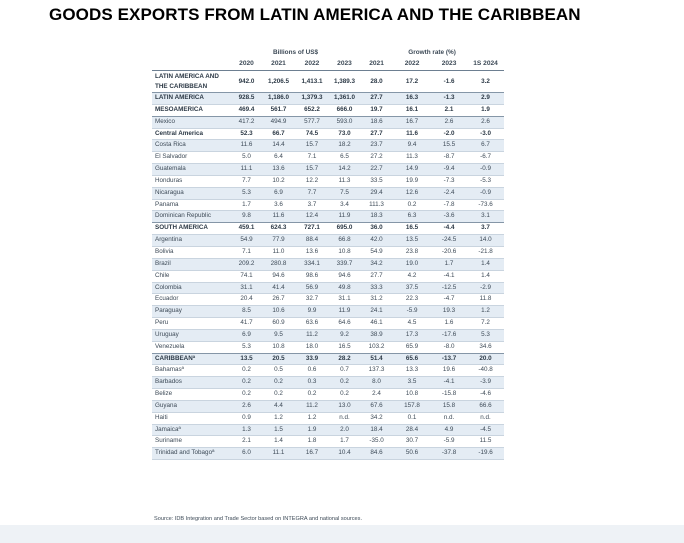 This screenshot has height=543, width=684. What do you see at coordinates (246, 229) in the screenshot?
I see `table-cell: 459.1` at bounding box center [246, 229].